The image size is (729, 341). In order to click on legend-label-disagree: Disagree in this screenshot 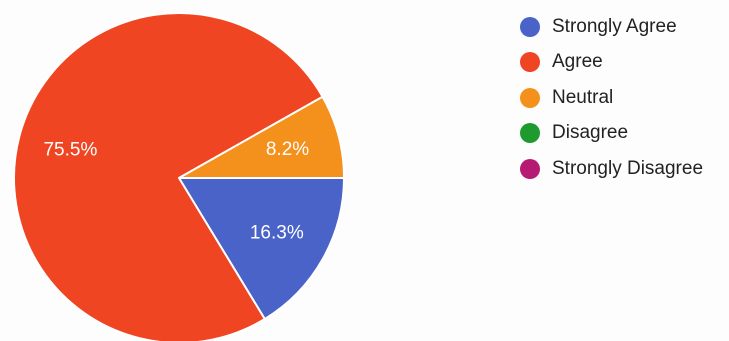, I will do `click(590, 133)`.